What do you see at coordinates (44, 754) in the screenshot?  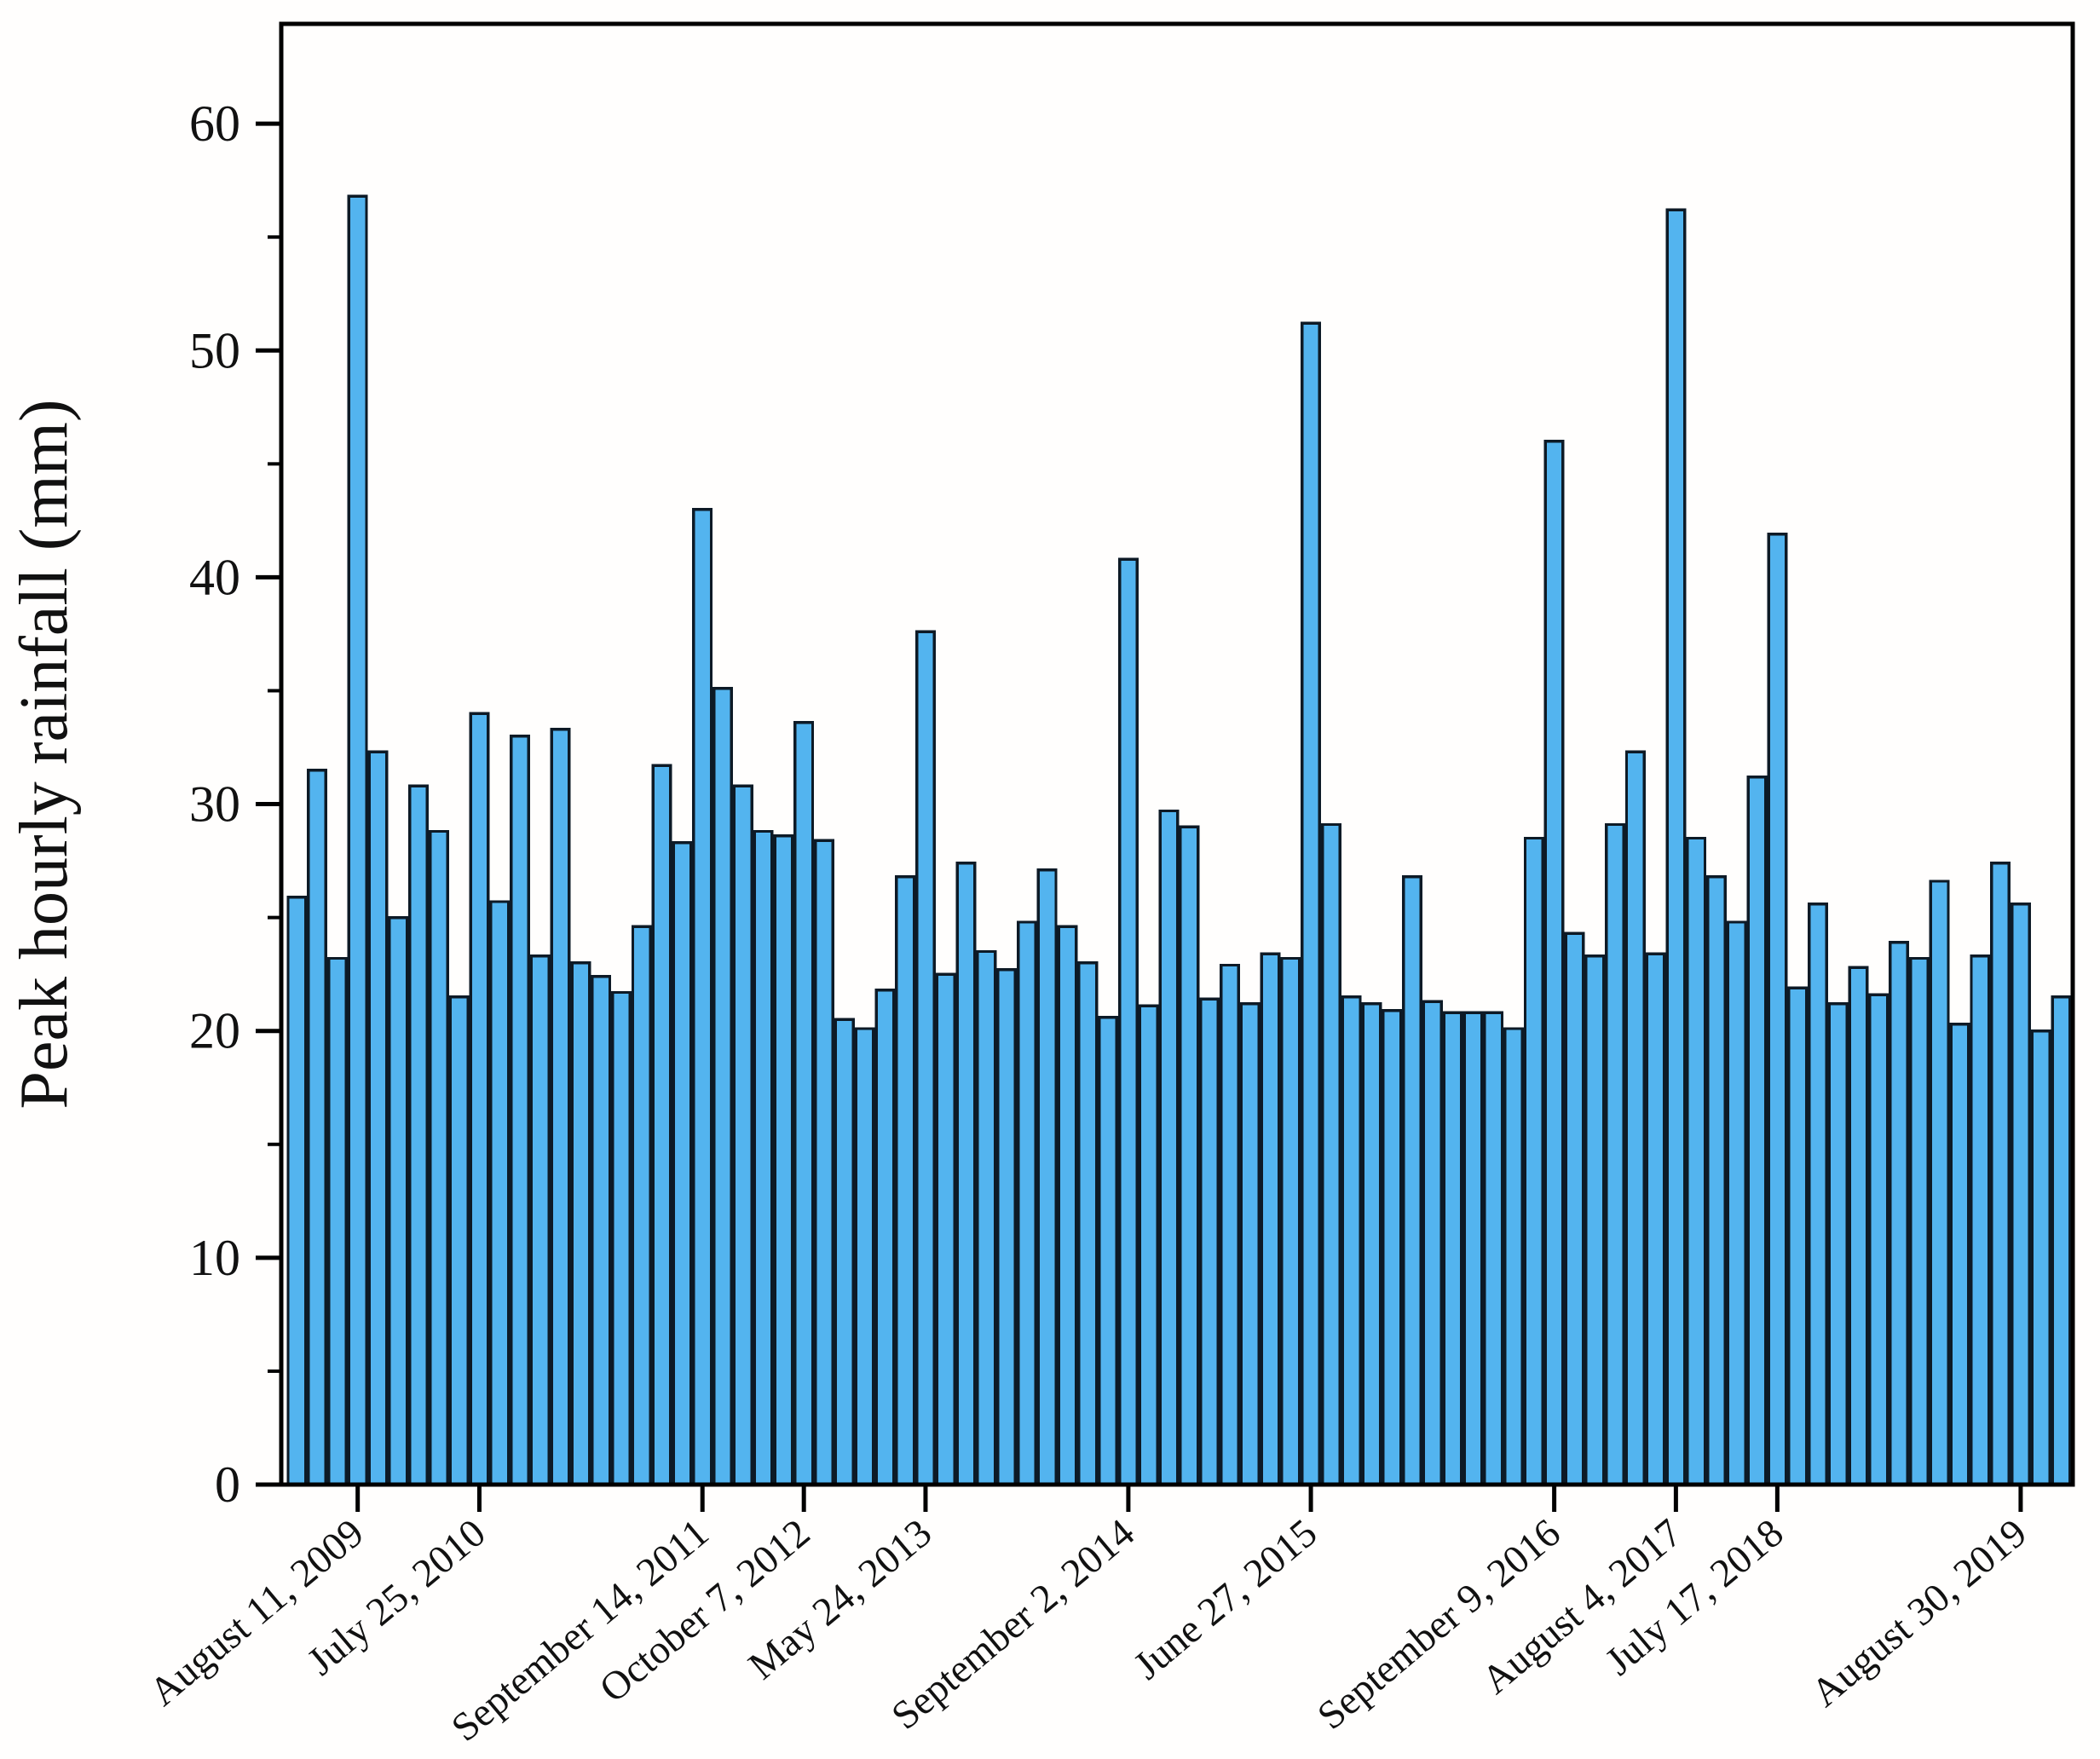 I see `y-axis-title: Peak hourly rainfall (mm)` at bounding box center [44, 754].